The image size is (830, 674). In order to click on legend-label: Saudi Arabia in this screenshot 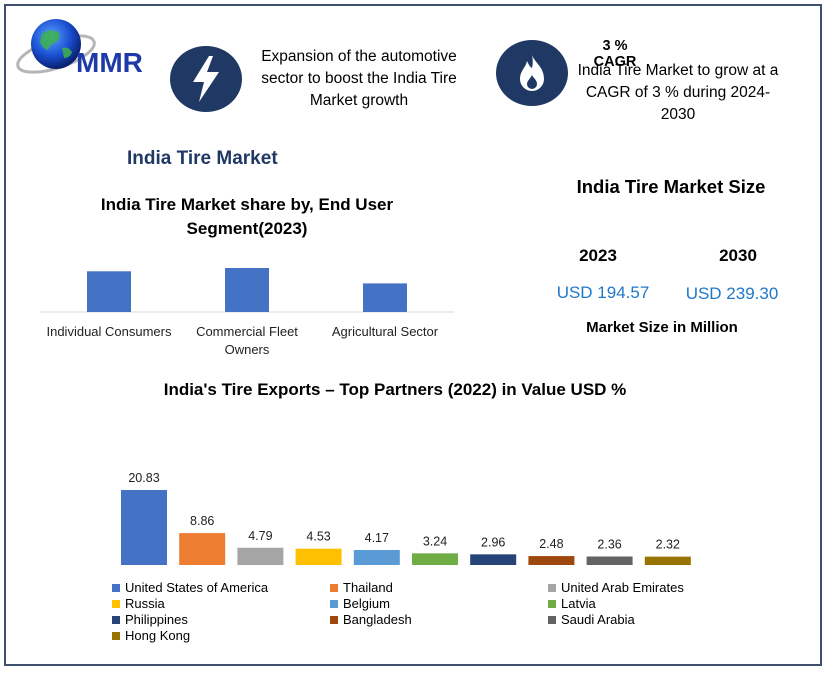, I will do `click(598, 619)`.